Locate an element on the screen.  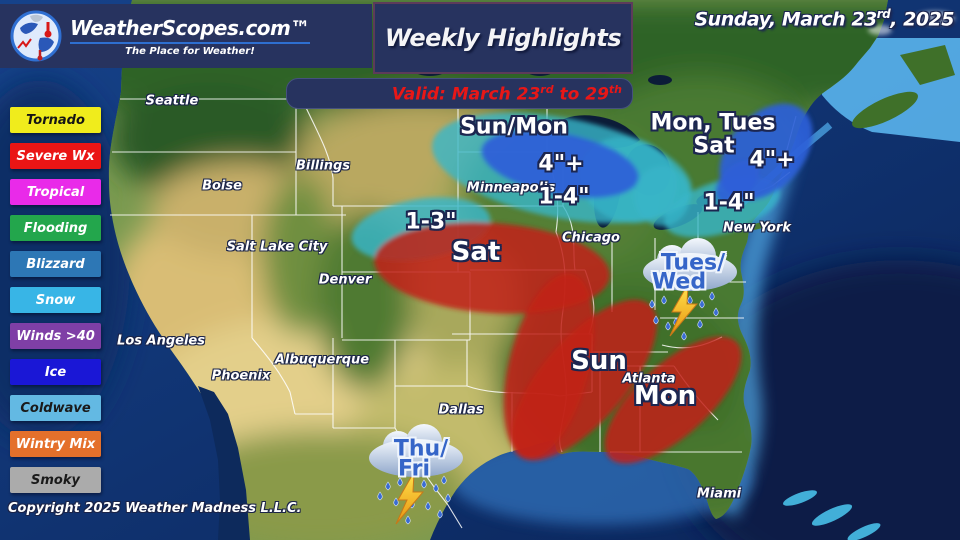
city-label-atlanta: Atlanta is located at coordinates (649, 379).